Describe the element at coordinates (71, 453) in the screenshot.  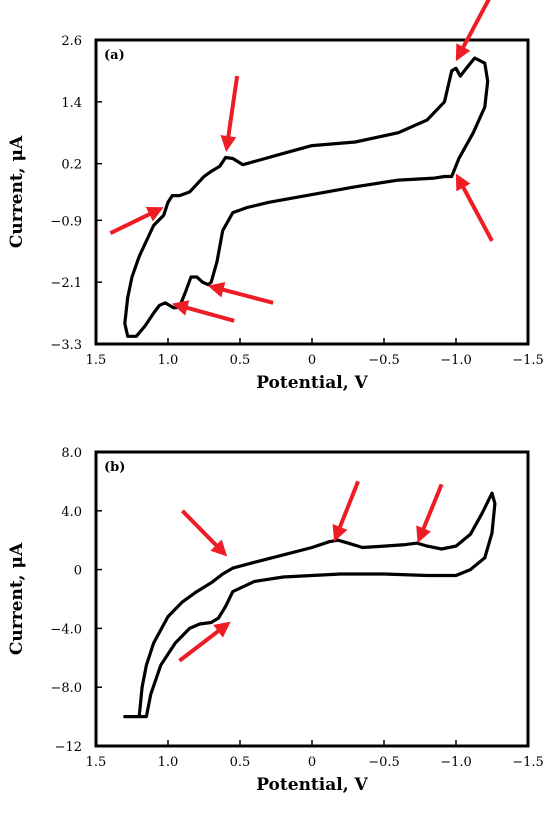
I see `y-tick-label: 8.0` at that location.